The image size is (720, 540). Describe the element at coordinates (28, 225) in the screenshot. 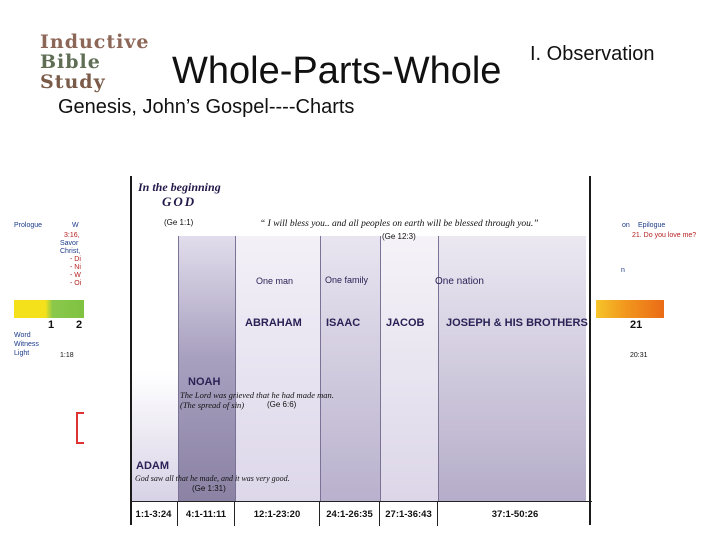

I see `prologue-label: Prologue` at that location.